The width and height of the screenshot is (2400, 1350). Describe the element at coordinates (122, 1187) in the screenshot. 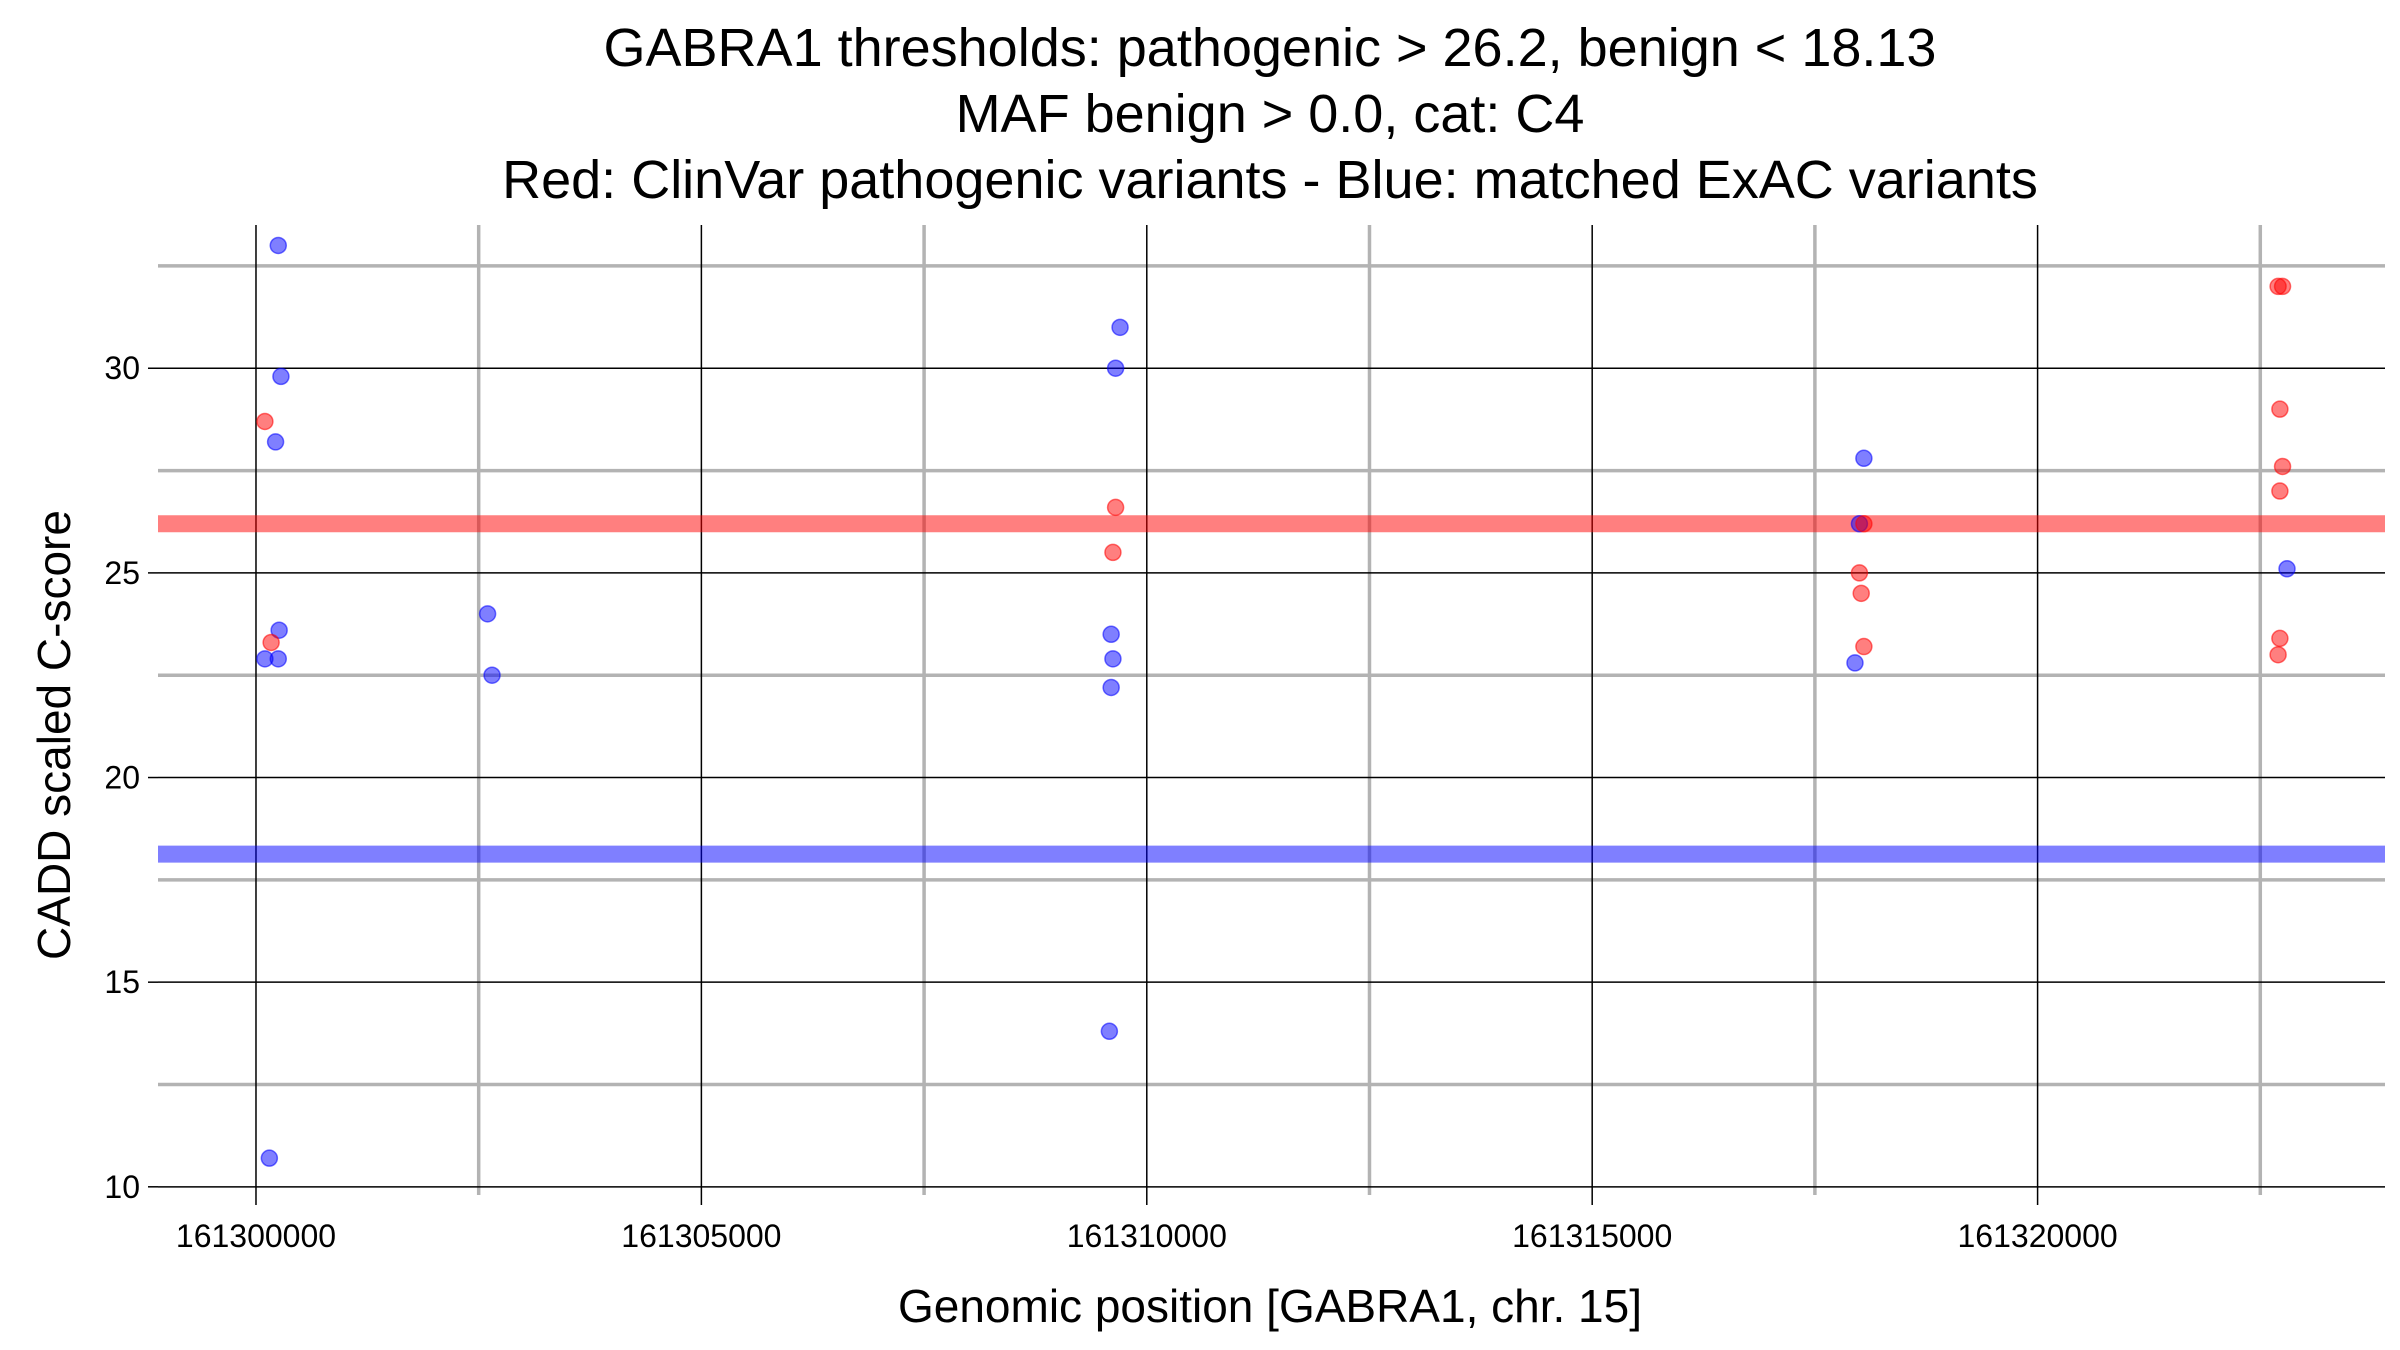

I see `y-tick-label: 10` at that location.